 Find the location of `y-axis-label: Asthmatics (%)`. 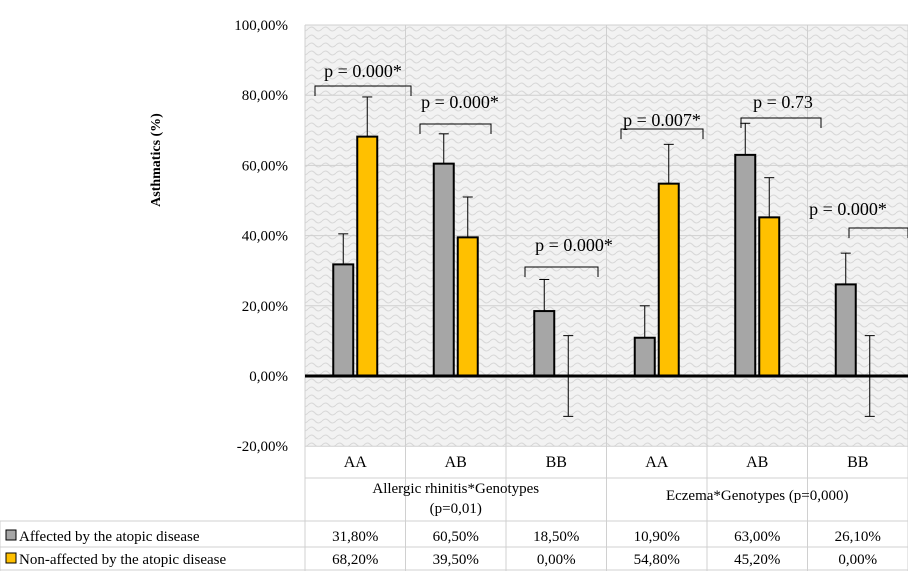

y-axis-label: Asthmatics (%) is located at coordinates (156, 160).